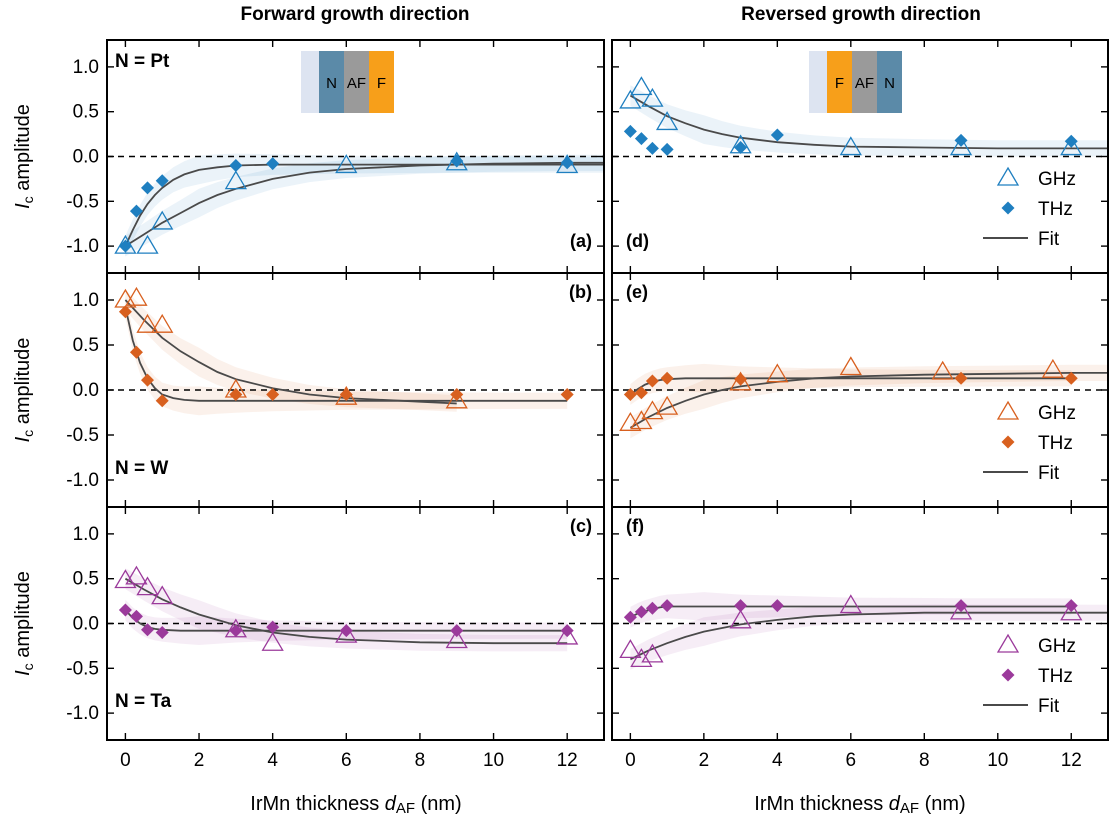  What do you see at coordinates (637, 241) in the screenshot?
I see `panel-label: (d)` at bounding box center [637, 241].